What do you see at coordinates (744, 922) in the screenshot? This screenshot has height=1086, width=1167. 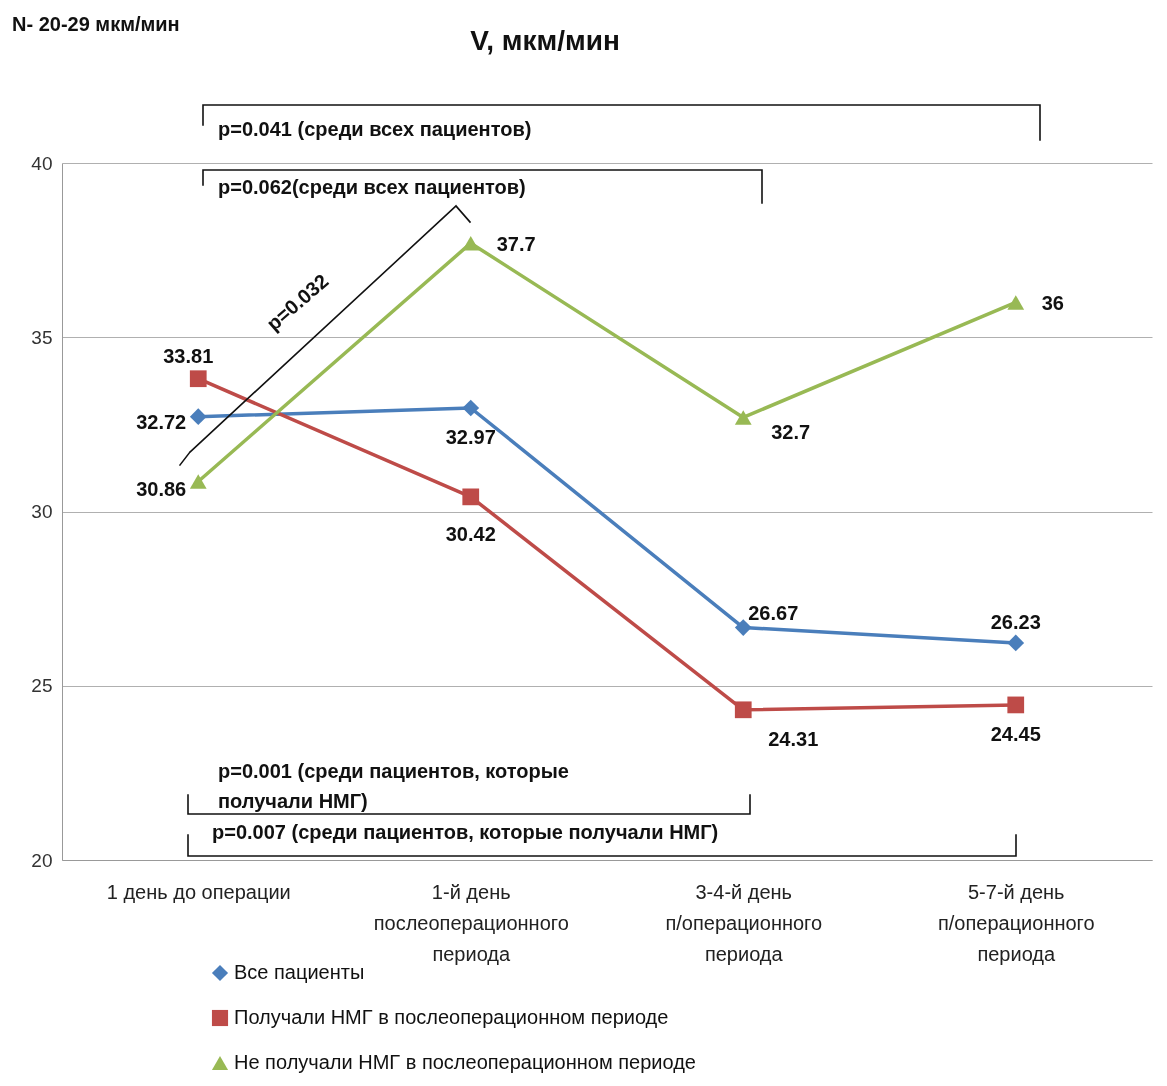 I see `x-tick-label: 3-4-й день п/операционного периода` at bounding box center [744, 922].